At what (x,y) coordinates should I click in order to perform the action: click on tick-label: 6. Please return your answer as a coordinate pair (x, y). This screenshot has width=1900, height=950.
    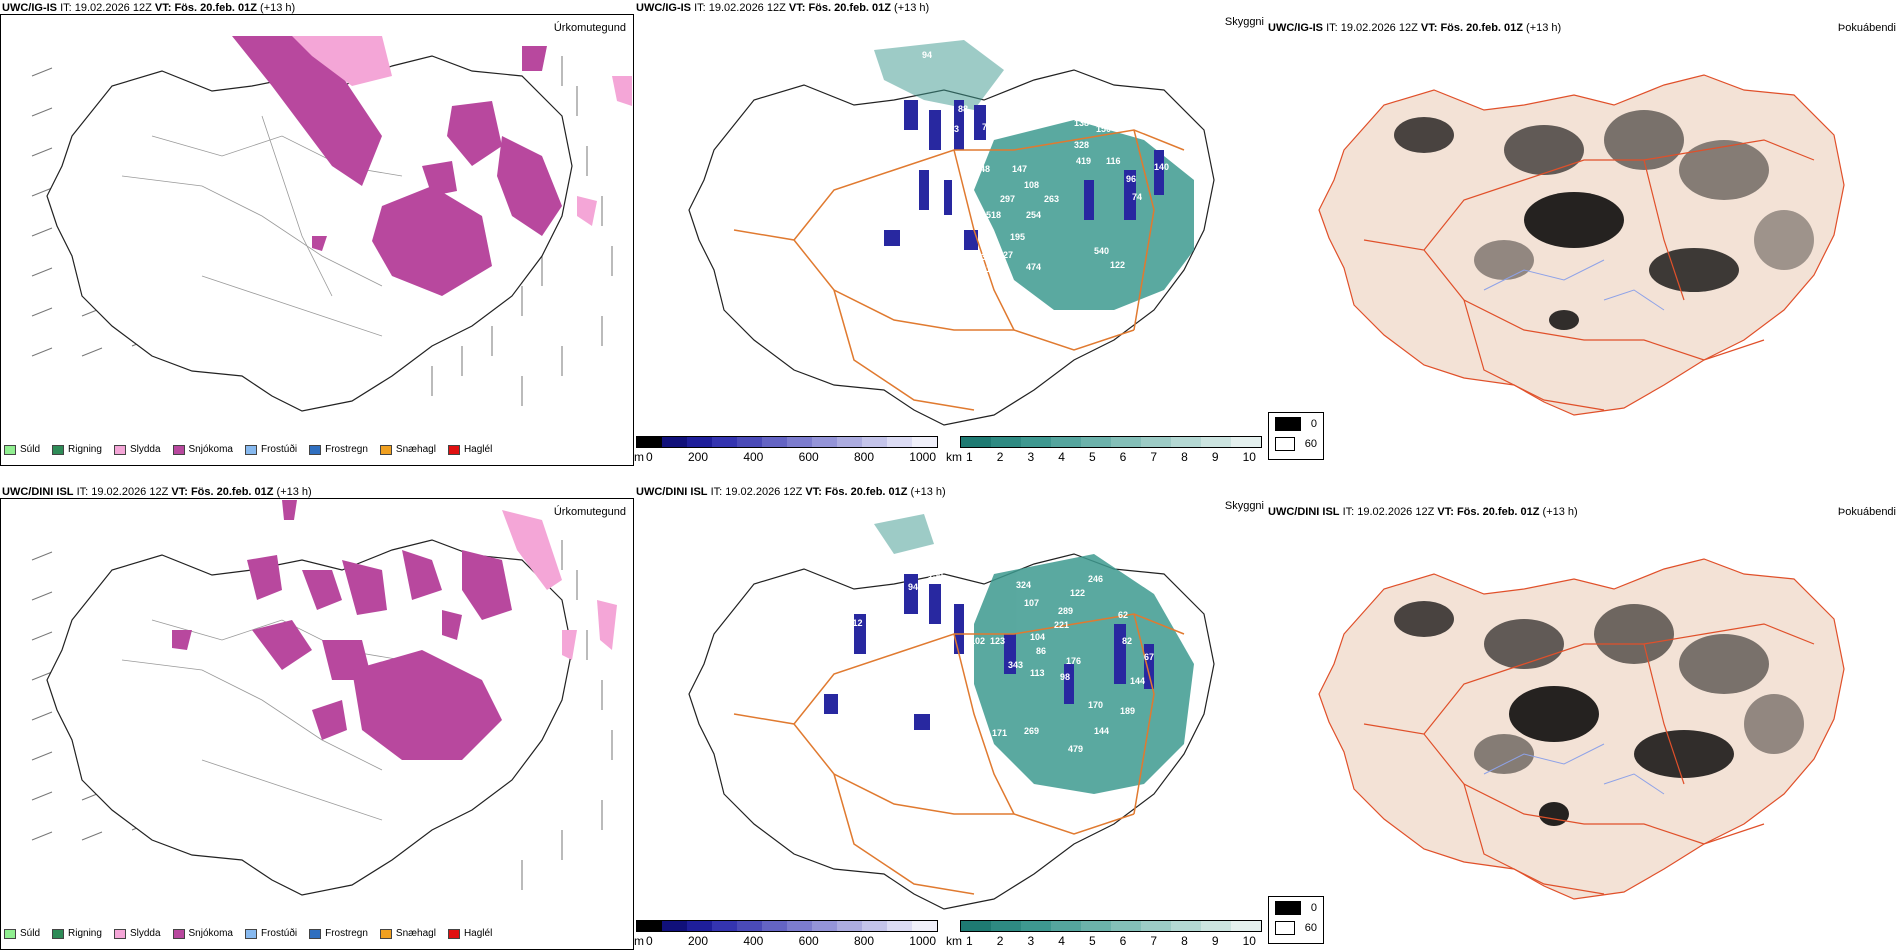
    Looking at the image, I should click on (1123, 941).